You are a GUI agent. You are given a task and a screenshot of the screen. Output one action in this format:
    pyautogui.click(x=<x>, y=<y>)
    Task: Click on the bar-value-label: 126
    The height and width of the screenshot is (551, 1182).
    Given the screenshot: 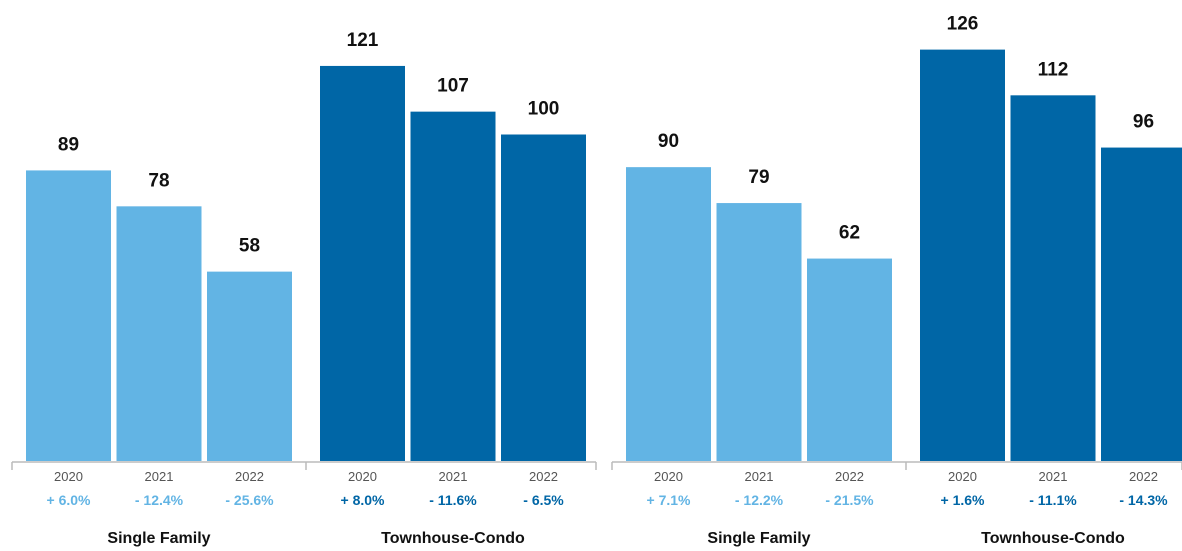 What is the action you would take?
    pyautogui.click(x=963, y=24)
    